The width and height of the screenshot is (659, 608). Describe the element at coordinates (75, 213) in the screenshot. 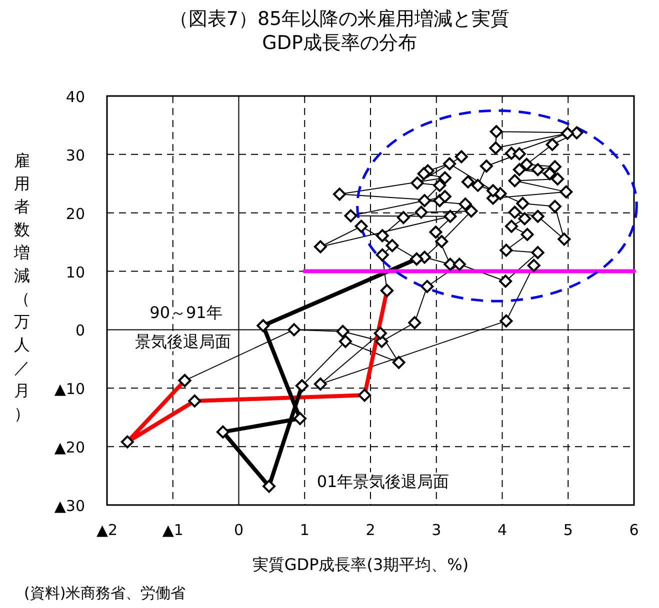

I see `y-tick-label: 20` at that location.